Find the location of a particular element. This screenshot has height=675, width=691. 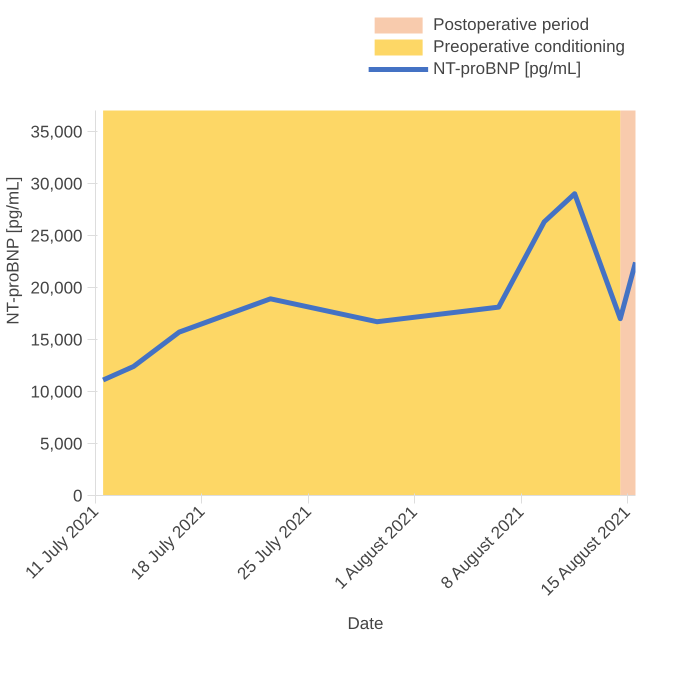

y-tick-label: 5,000 is located at coordinates (61, 444).